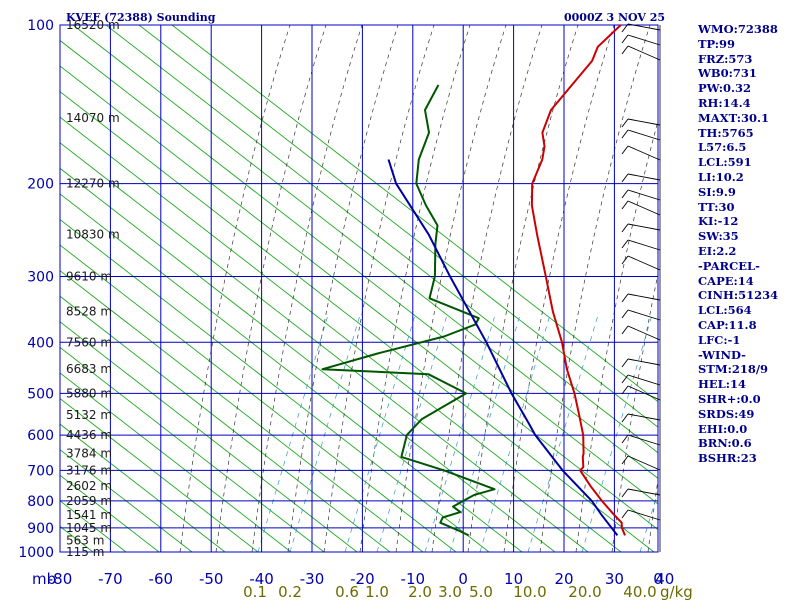  I want to click on index-item: MAXT:30.1, so click(733, 117).